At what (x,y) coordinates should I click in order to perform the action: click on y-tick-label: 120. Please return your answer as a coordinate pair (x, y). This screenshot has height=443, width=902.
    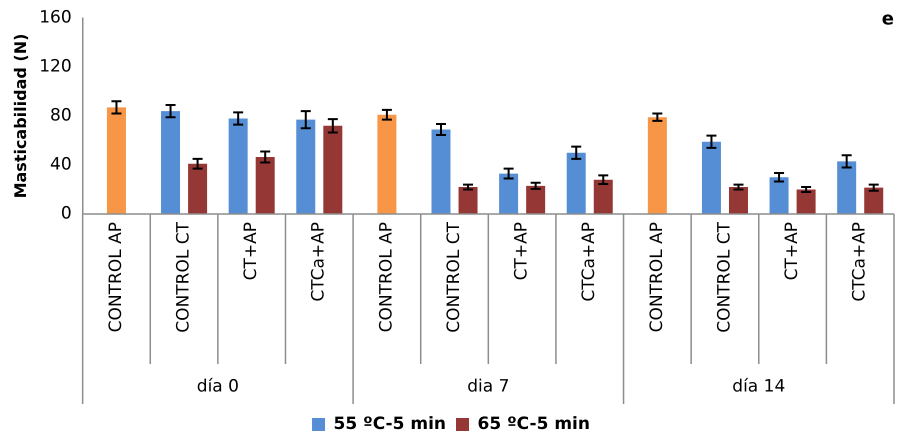
    Looking at the image, I should click on (55, 66).